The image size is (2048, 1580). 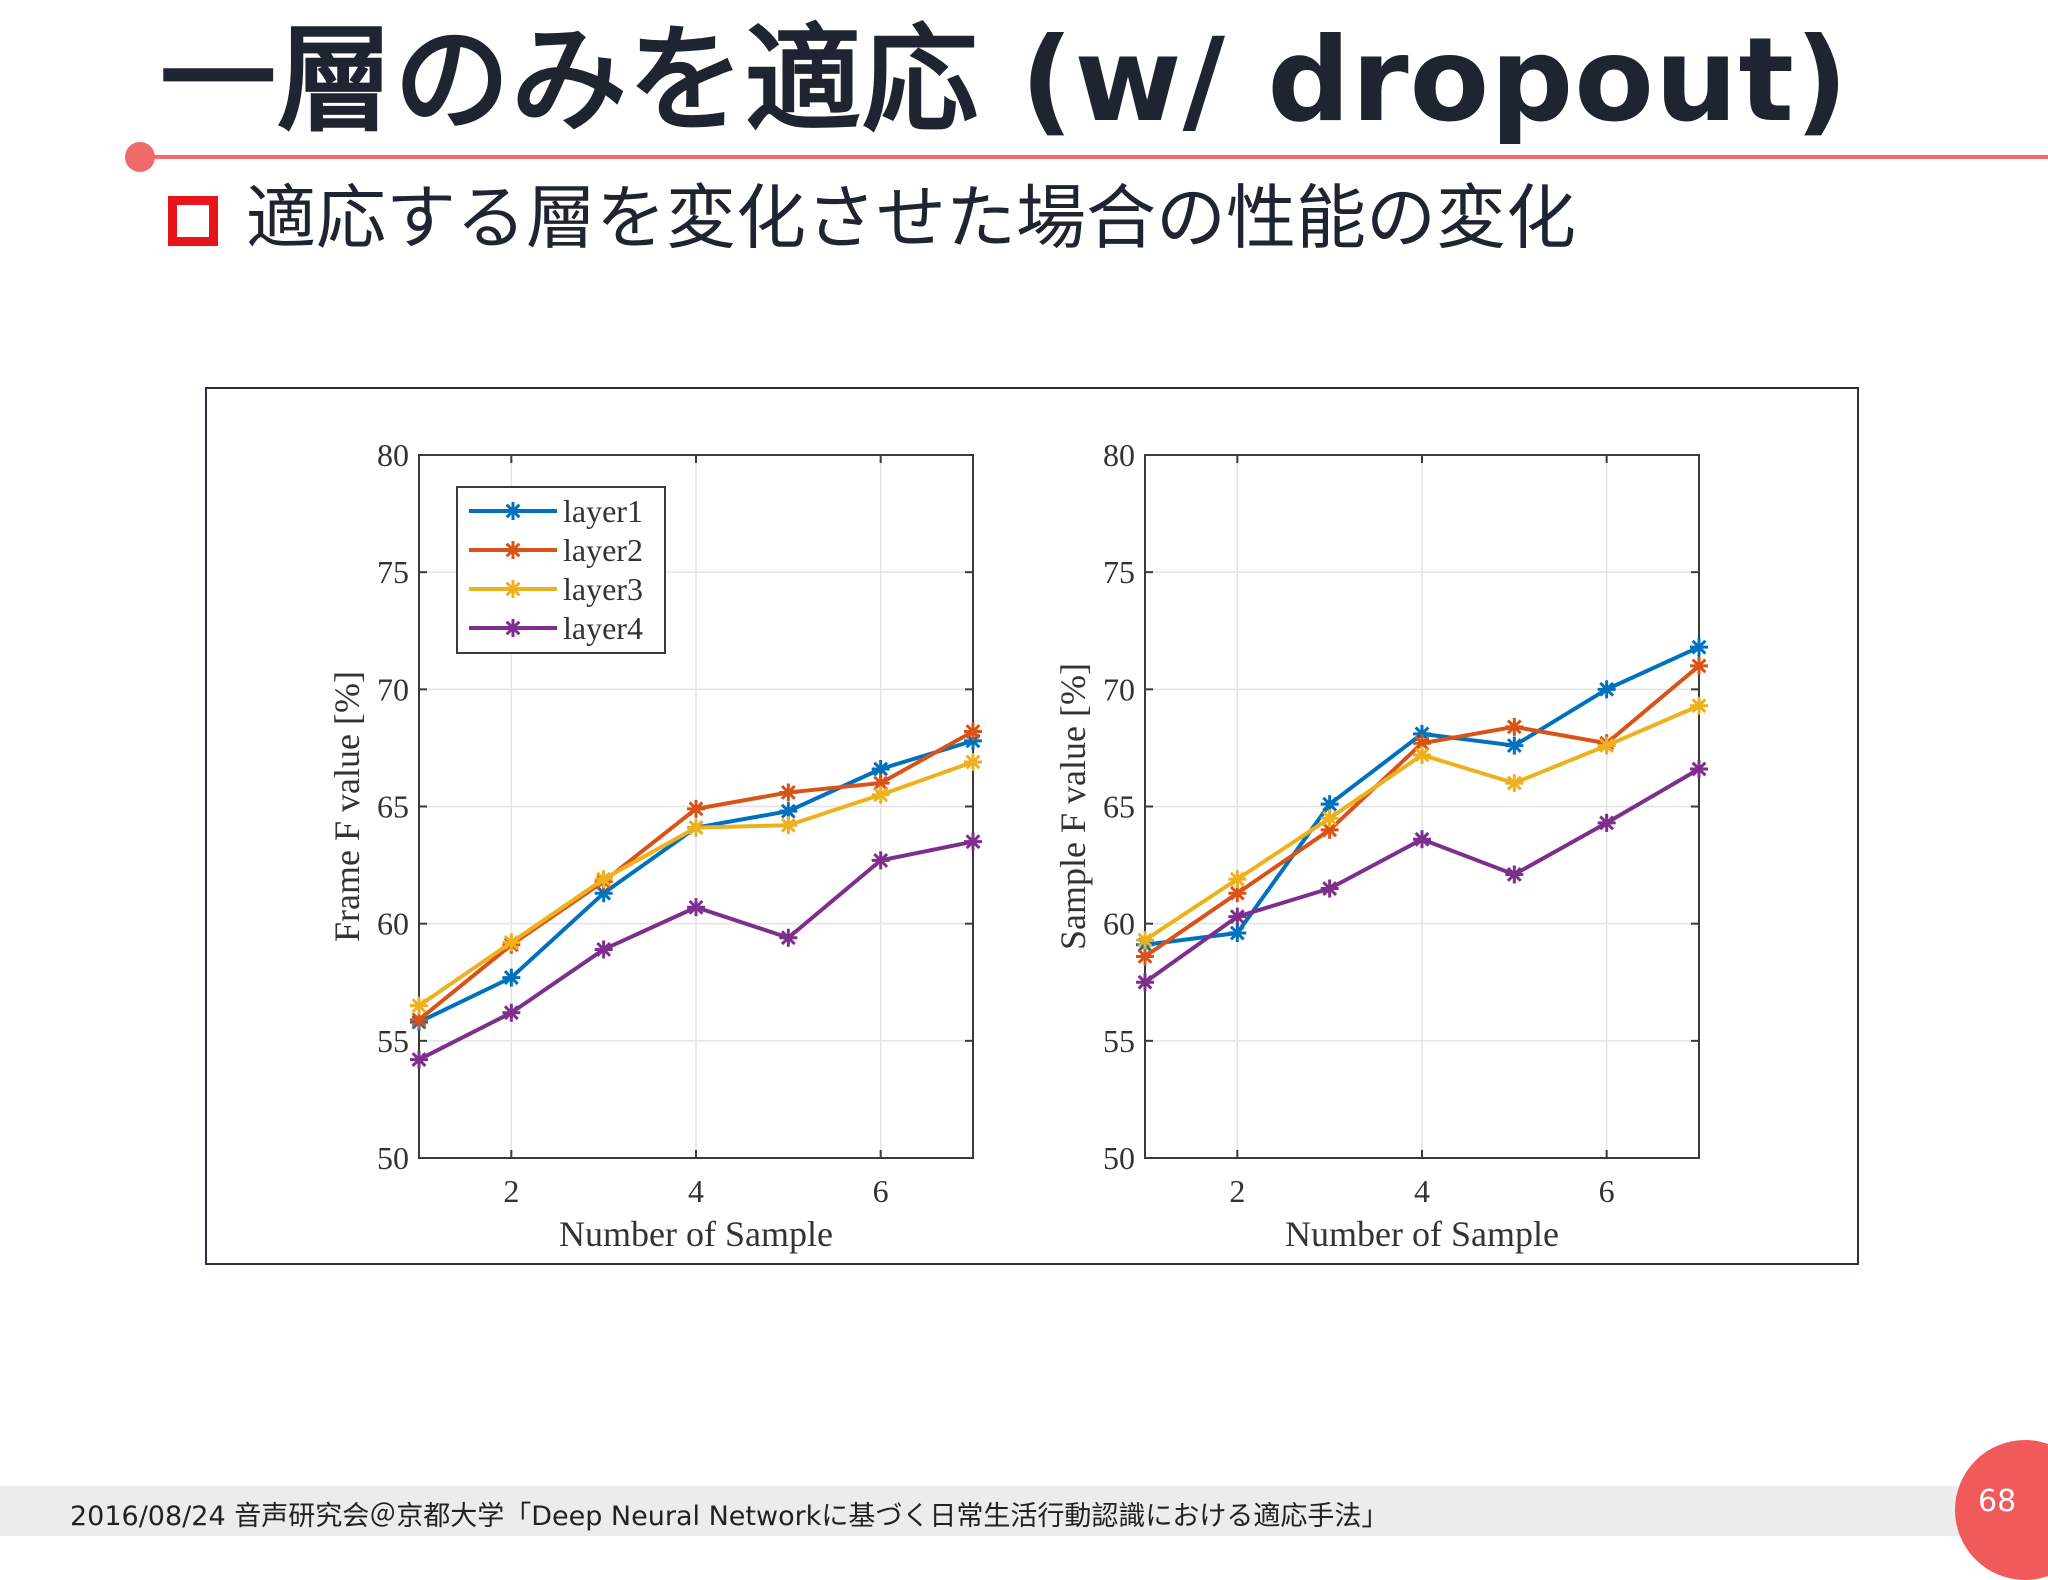 What do you see at coordinates (513, 550) in the screenshot?
I see `legend-marker-layer2` at bounding box center [513, 550].